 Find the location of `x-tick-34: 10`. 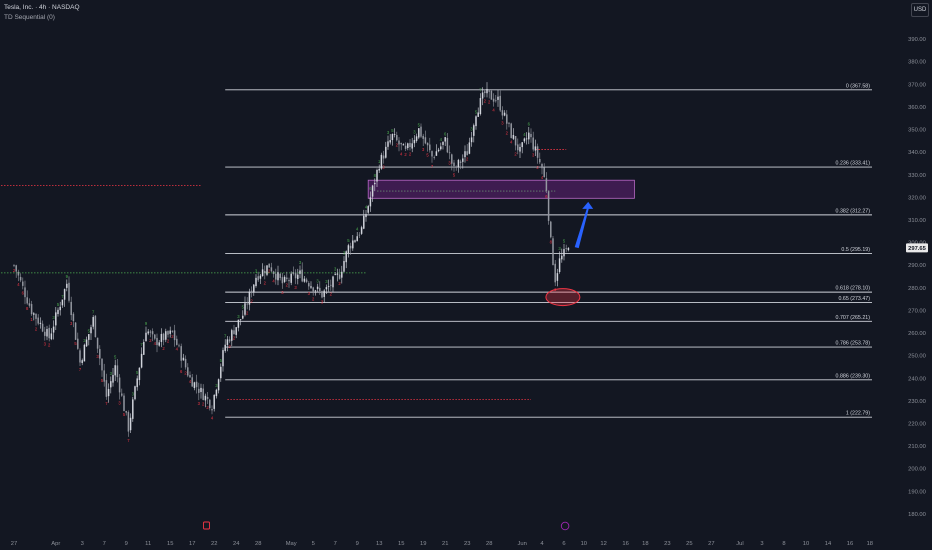

x-tick-34: 10 is located at coordinates (806, 544).